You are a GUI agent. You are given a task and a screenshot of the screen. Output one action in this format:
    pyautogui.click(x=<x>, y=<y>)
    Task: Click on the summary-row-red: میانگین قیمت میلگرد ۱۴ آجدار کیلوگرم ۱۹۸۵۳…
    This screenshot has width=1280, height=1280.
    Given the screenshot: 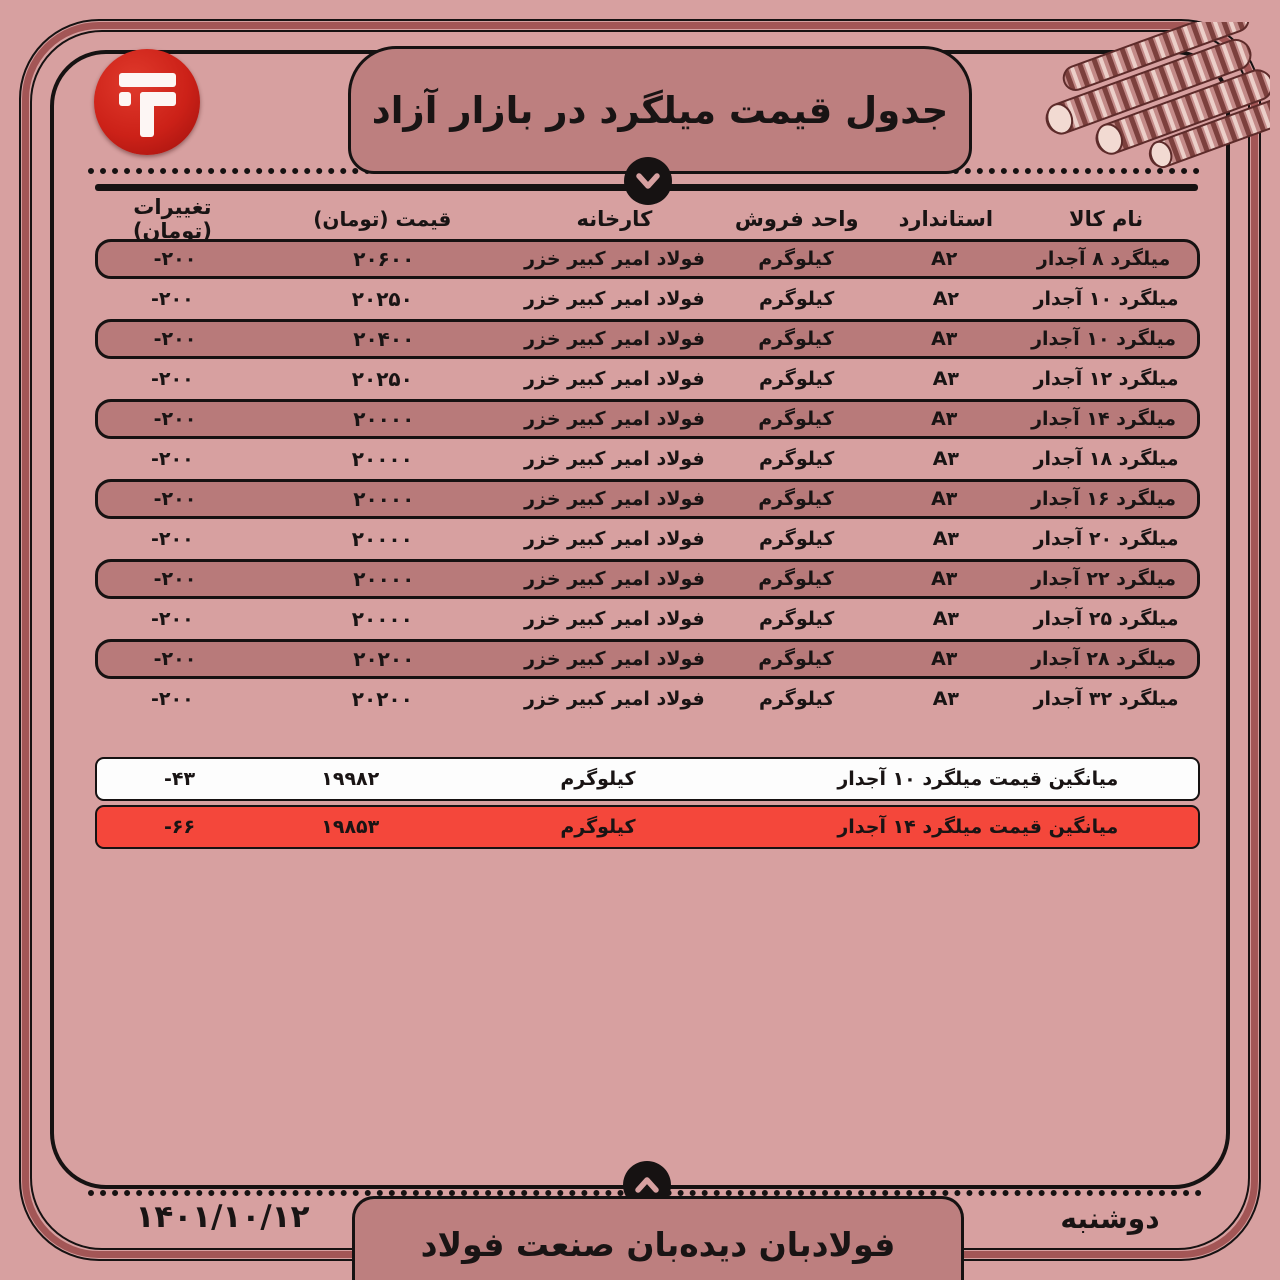 What is the action you would take?
    pyautogui.click(x=647, y=827)
    